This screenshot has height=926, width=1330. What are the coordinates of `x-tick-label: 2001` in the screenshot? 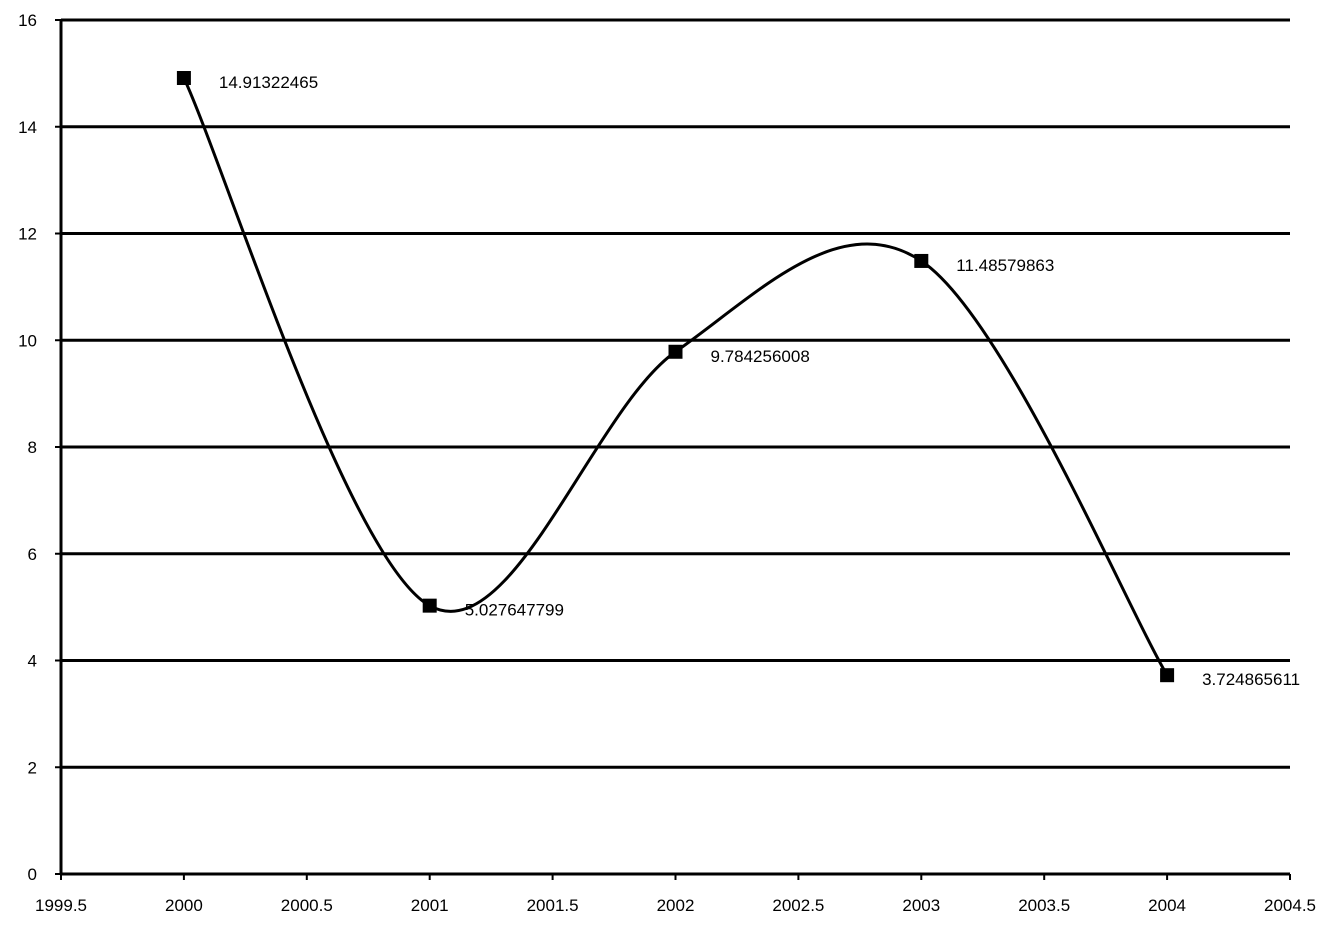 It's located at (430, 905).